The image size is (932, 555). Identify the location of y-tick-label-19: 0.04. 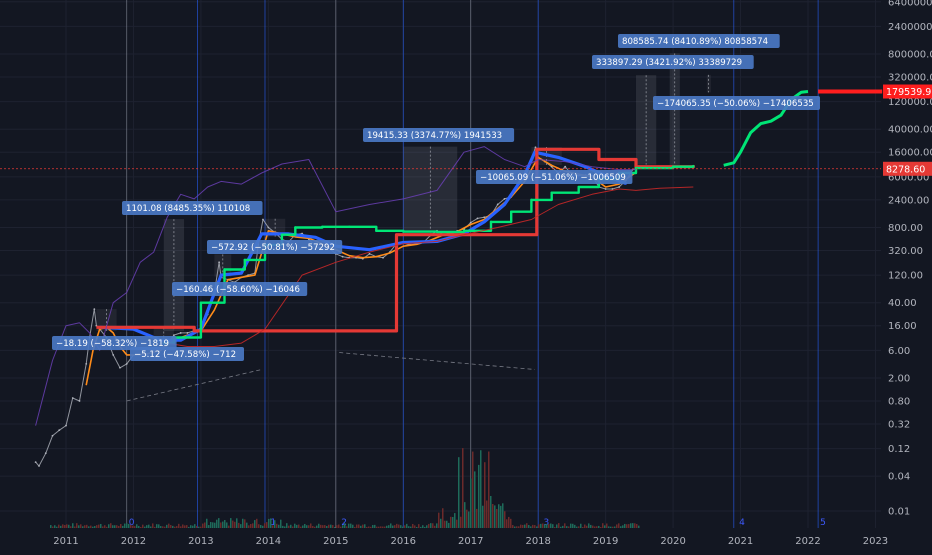
(899, 477).